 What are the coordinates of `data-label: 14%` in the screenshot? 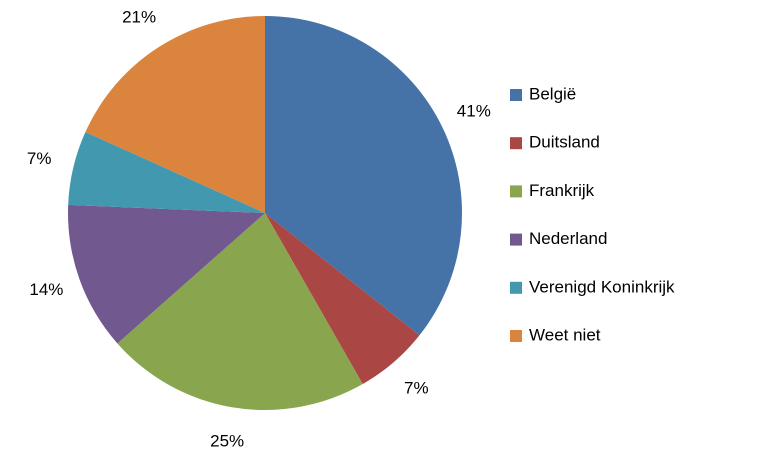 It's located at (46, 289).